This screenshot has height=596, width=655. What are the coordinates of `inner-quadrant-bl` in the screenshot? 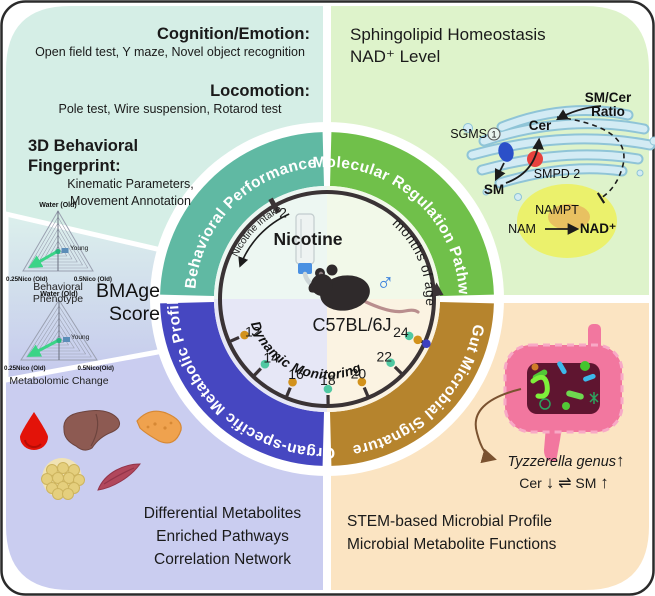 It's located at (270, 355).